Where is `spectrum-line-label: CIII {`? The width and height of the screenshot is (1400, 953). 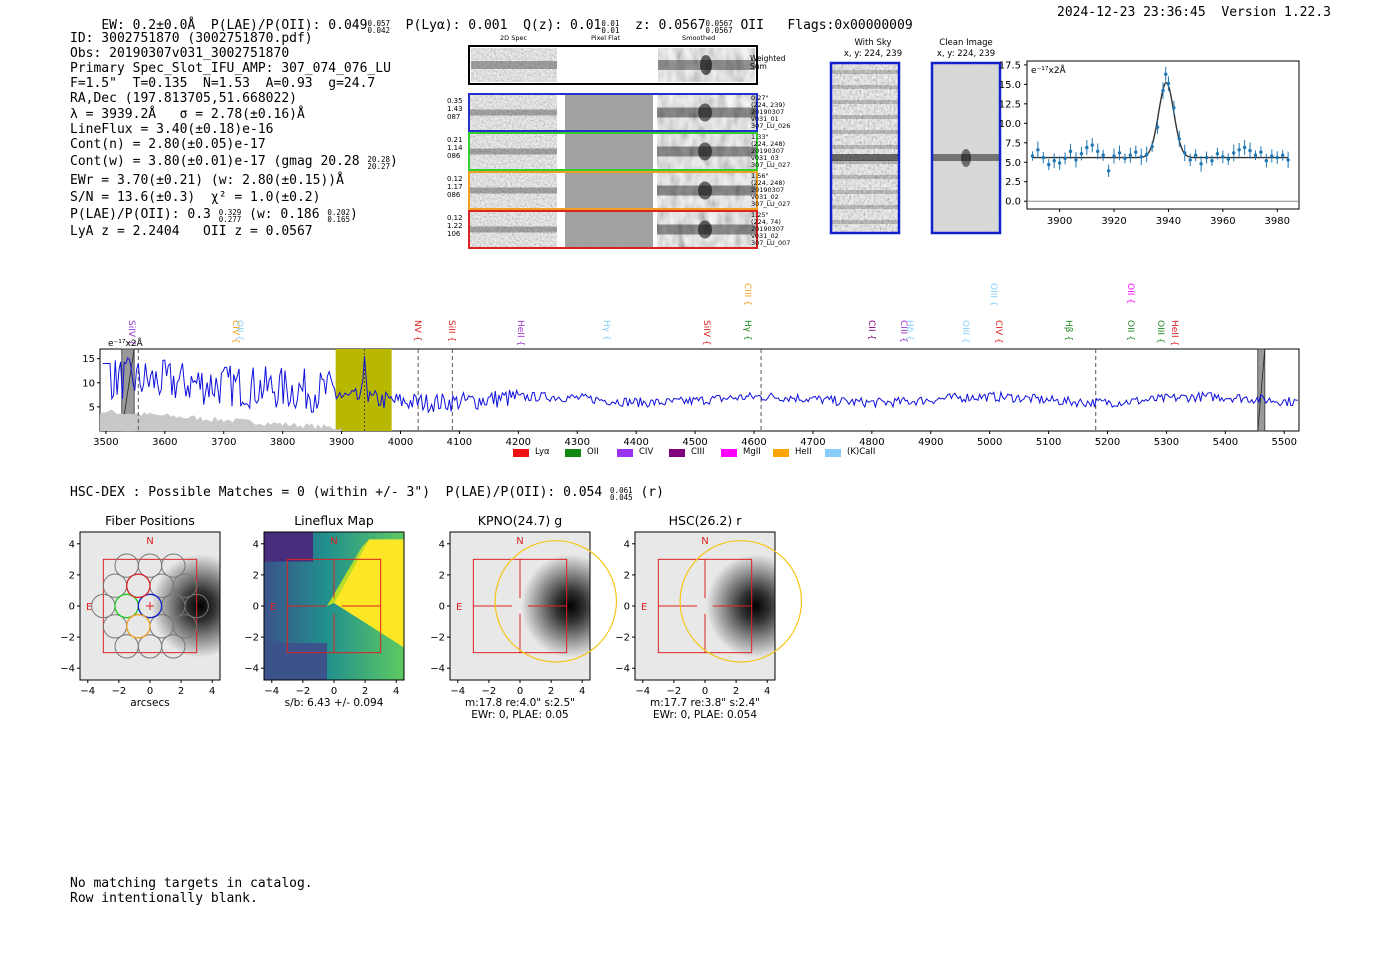 spectrum-line-label: CIII { is located at coordinates (747, 294).